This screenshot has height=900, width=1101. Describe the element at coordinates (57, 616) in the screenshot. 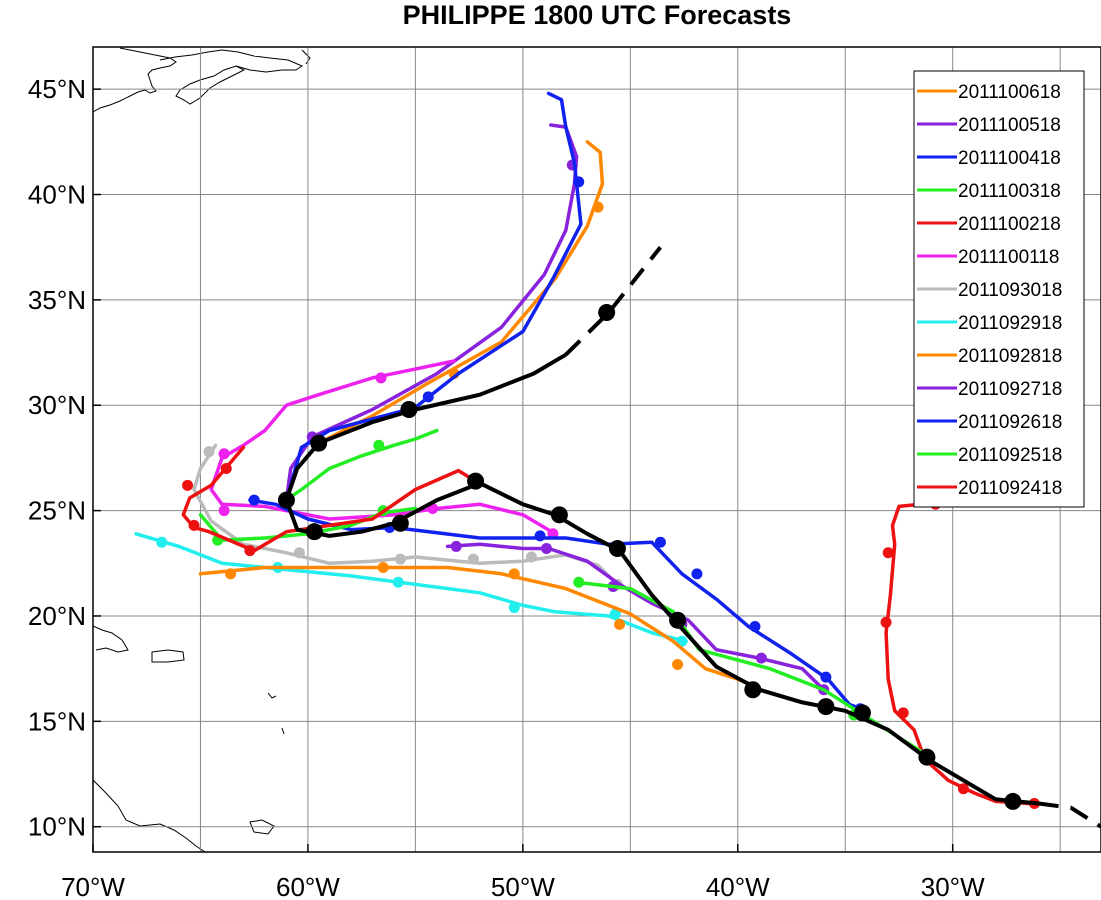

I see `y-tick-label-2: 20°N` at that location.